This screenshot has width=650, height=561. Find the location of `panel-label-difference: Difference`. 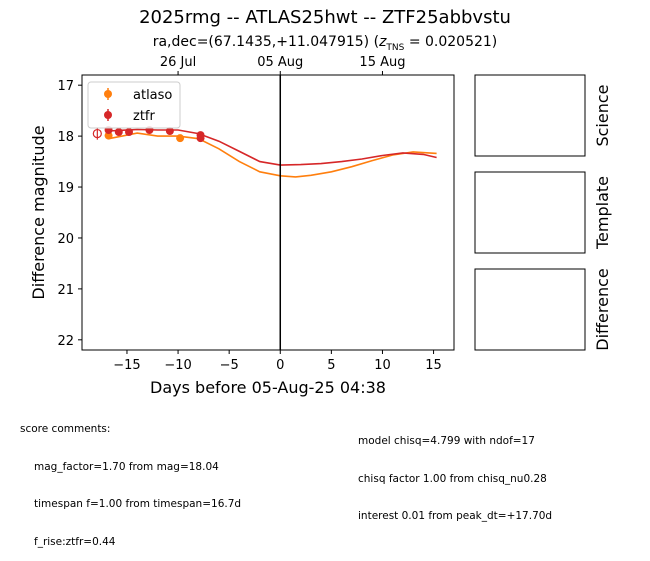

panel-label-difference: Difference is located at coordinates (602, 309).